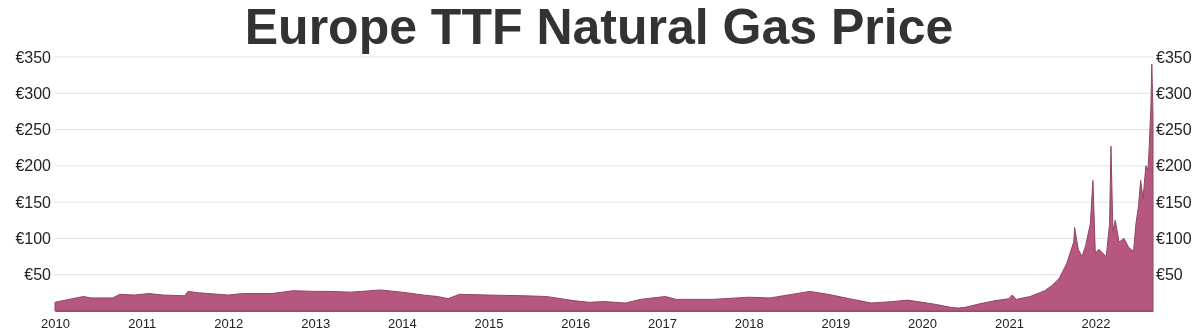 This screenshot has height=333, width=1198. Describe the element at coordinates (33, 239) in the screenshot. I see `y-tick-label: €100` at that location.